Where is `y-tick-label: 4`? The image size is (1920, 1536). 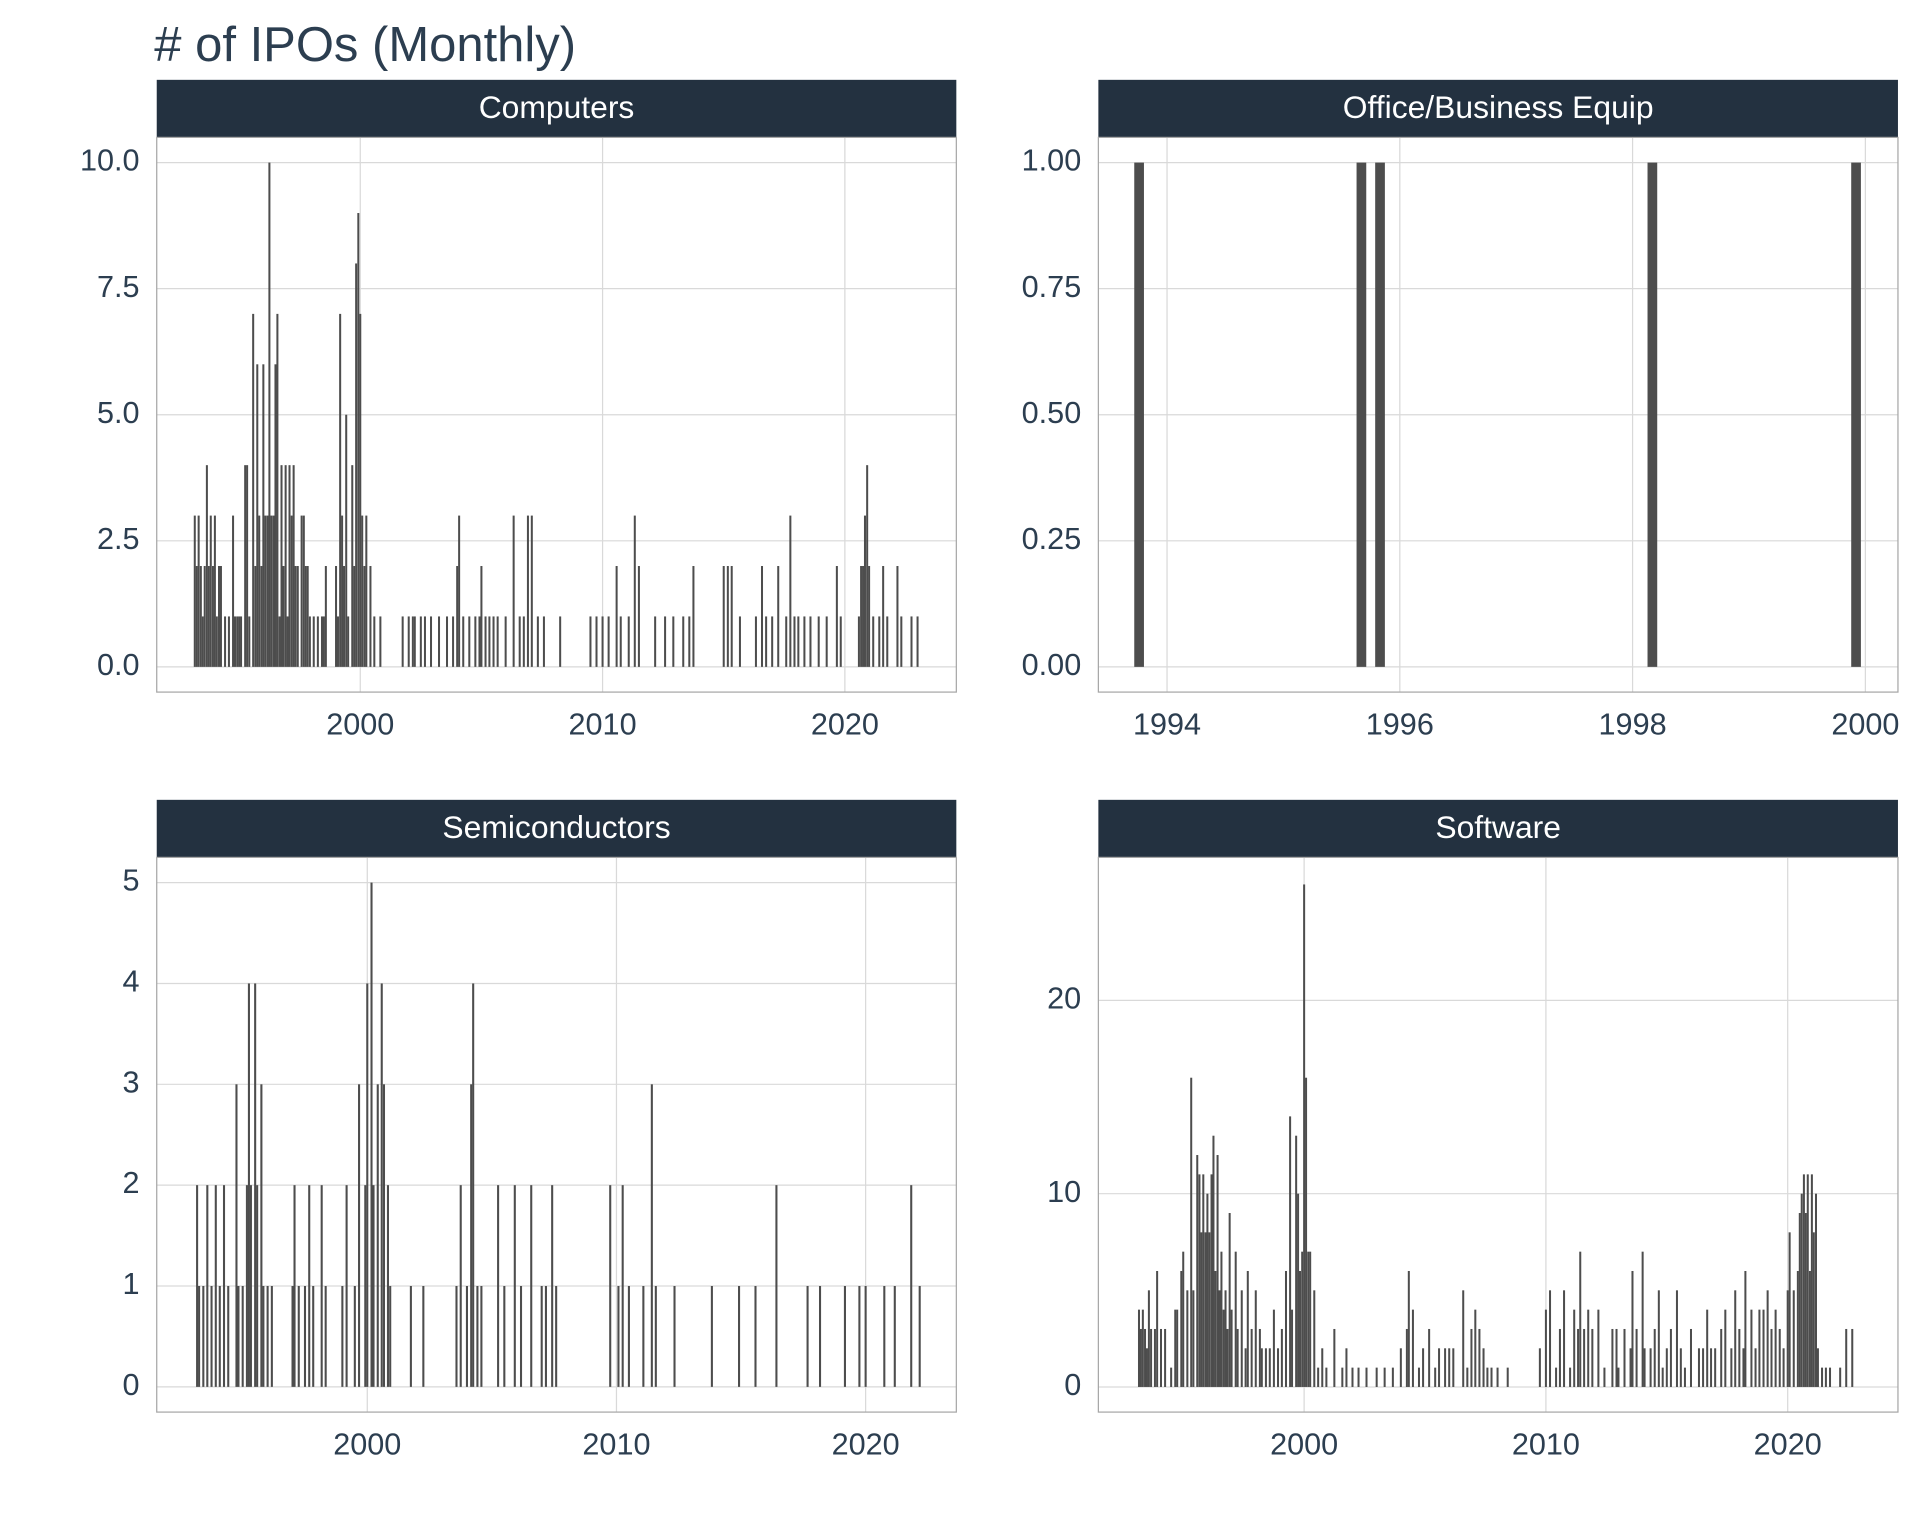 y-tick-label: 4 is located at coordinates (131, 982).